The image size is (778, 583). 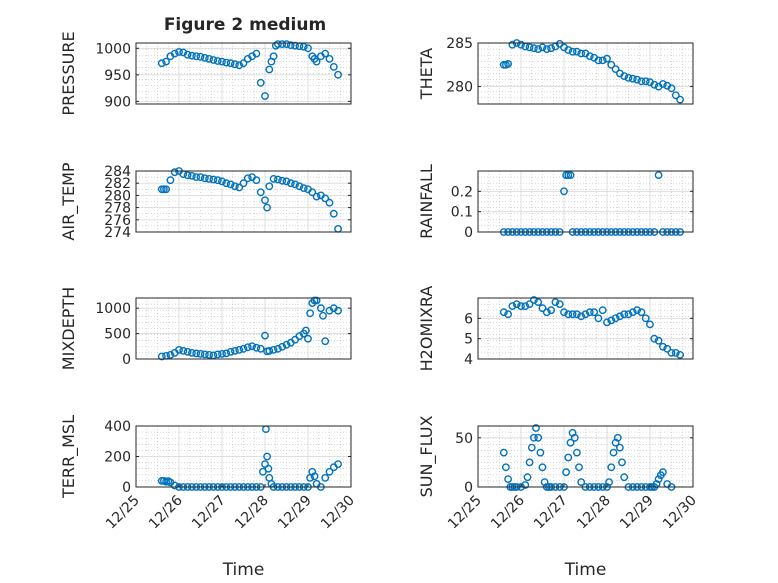 What do you see at coordinates (113, 309) in the screenshot?
I see `y-tick-label: 1000` at bounding box center [113, 309].